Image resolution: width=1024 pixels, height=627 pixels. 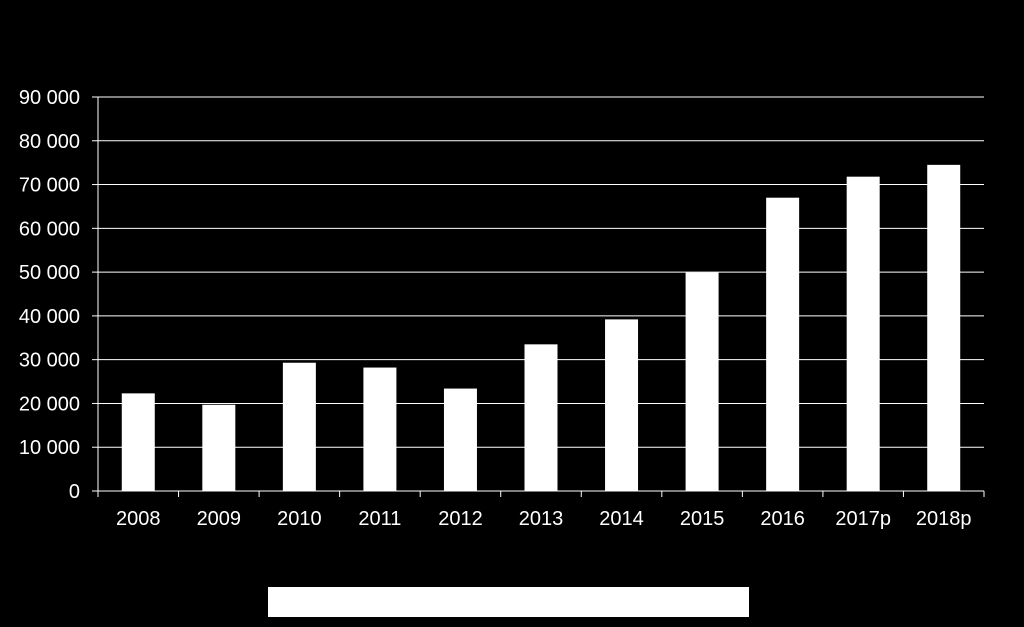 I want to click on bar-2018p, so click(x=944, y=327).